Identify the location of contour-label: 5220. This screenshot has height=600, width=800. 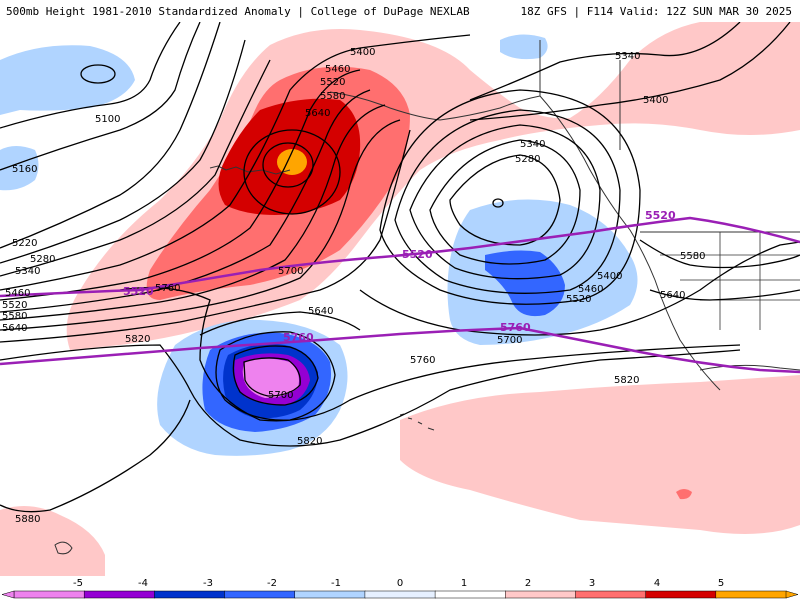
(24, 243).